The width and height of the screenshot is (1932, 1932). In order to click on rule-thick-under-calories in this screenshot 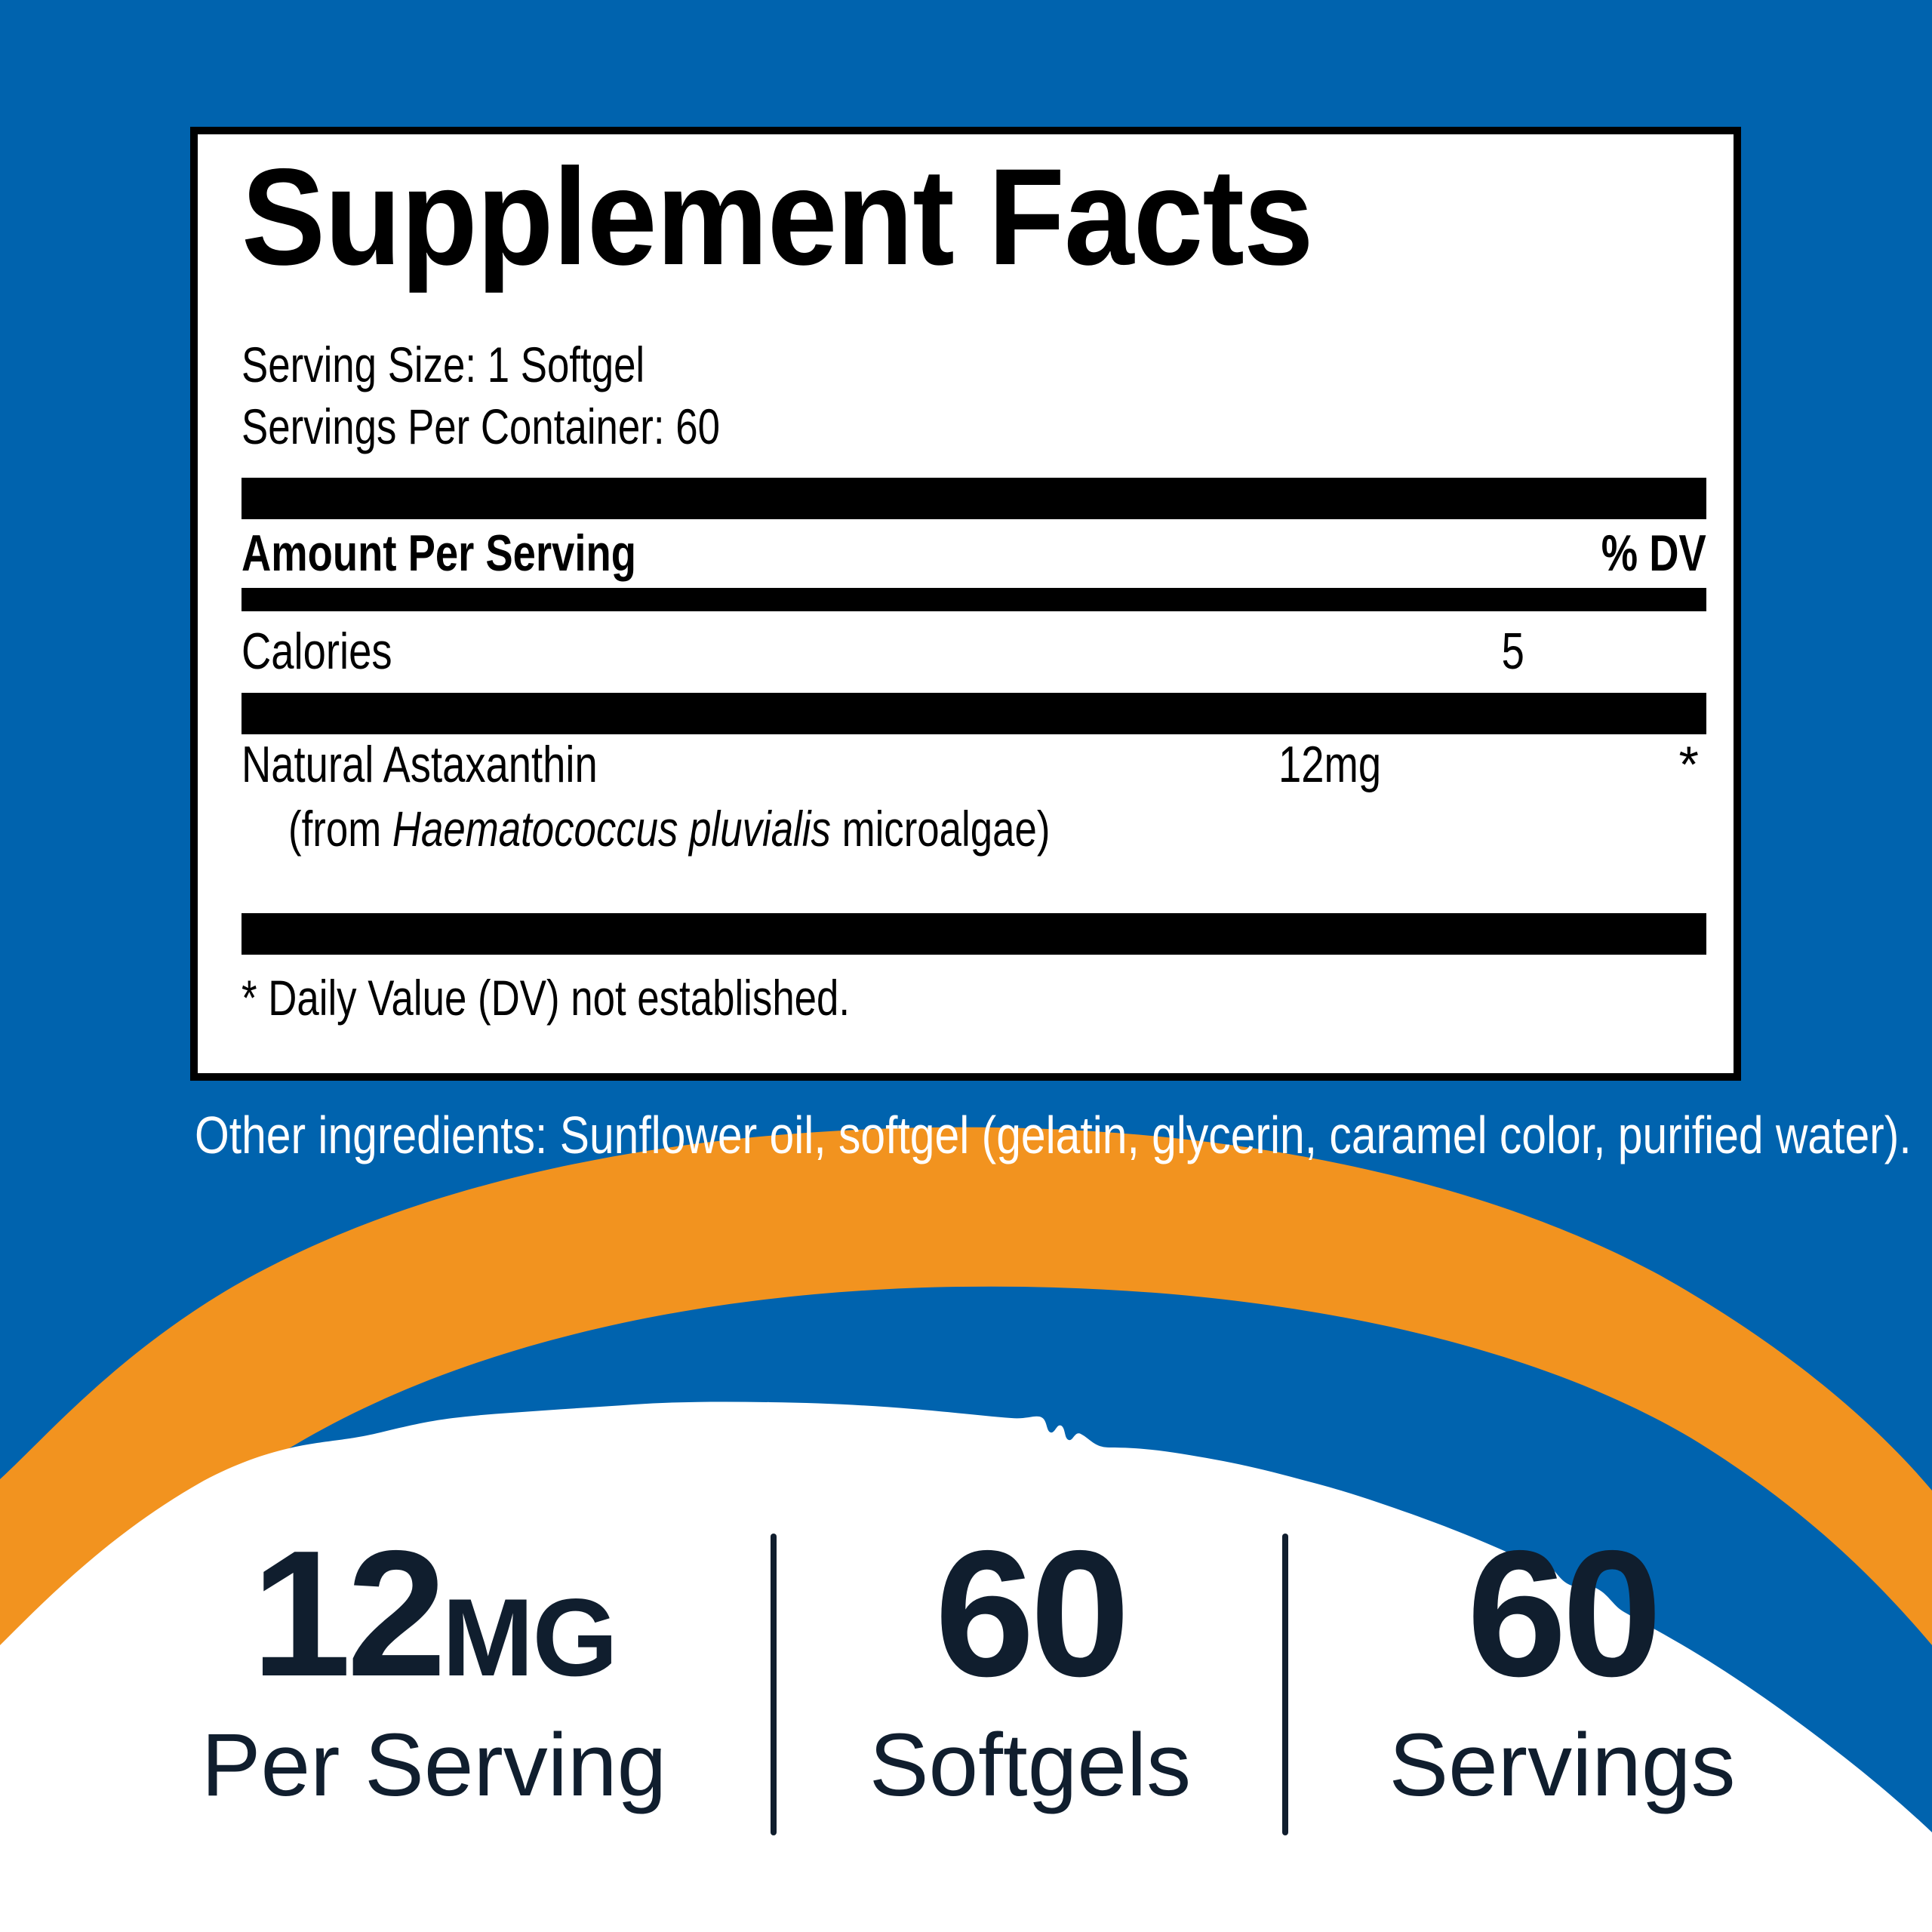, I will do `click(974, 713)`.